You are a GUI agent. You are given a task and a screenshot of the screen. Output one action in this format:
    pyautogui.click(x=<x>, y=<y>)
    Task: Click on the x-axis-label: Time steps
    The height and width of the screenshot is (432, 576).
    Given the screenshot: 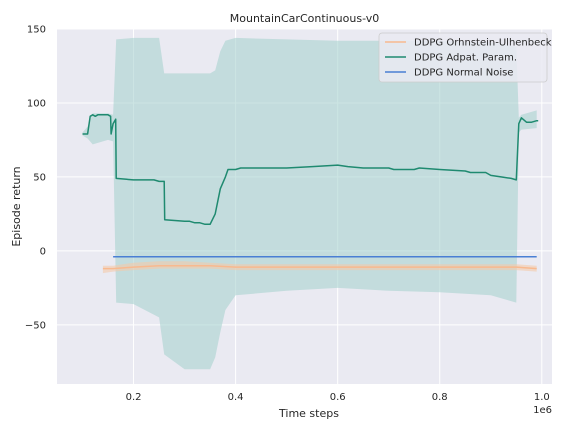 What is the action you would take?
    pyautogui.click(x=308, y=413)
    